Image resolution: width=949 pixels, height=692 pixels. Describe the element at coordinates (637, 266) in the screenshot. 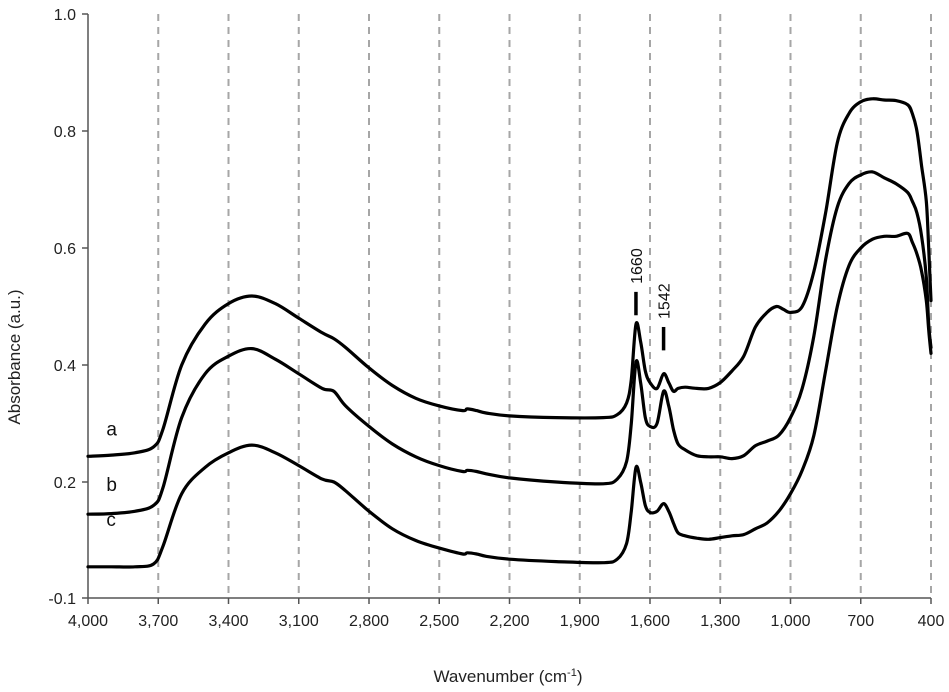

I see `peak-label-1660: 1660` at that location.